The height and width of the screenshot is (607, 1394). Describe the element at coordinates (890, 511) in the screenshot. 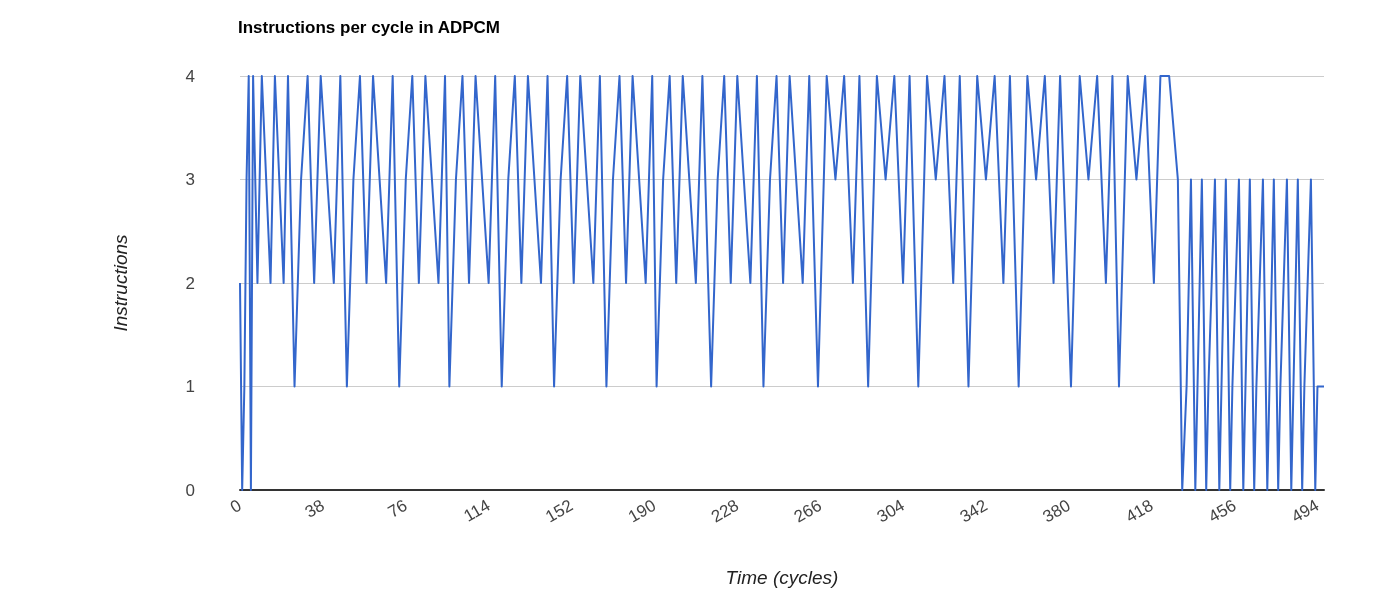

I see `x-tick-label: 304` at that location.